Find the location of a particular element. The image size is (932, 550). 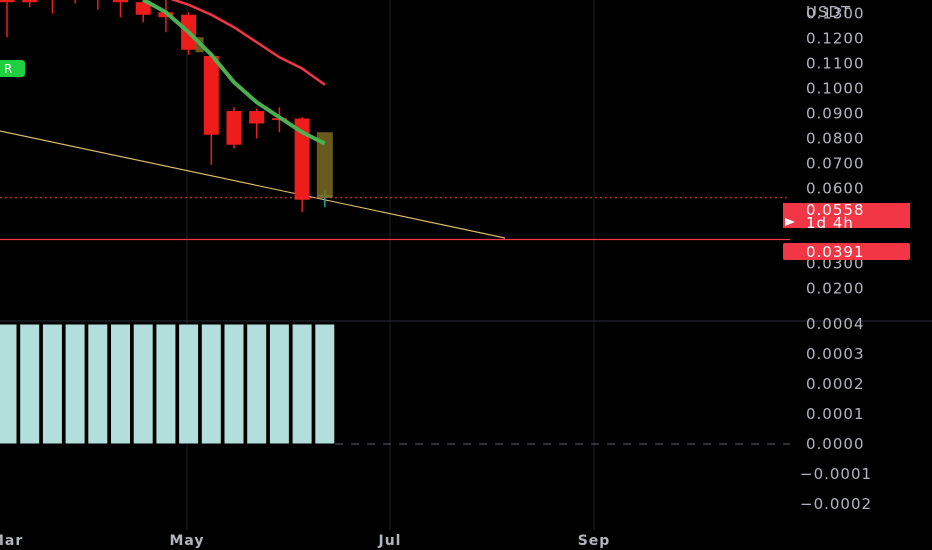

level-badge-bg is located at coordinates (846, 251).